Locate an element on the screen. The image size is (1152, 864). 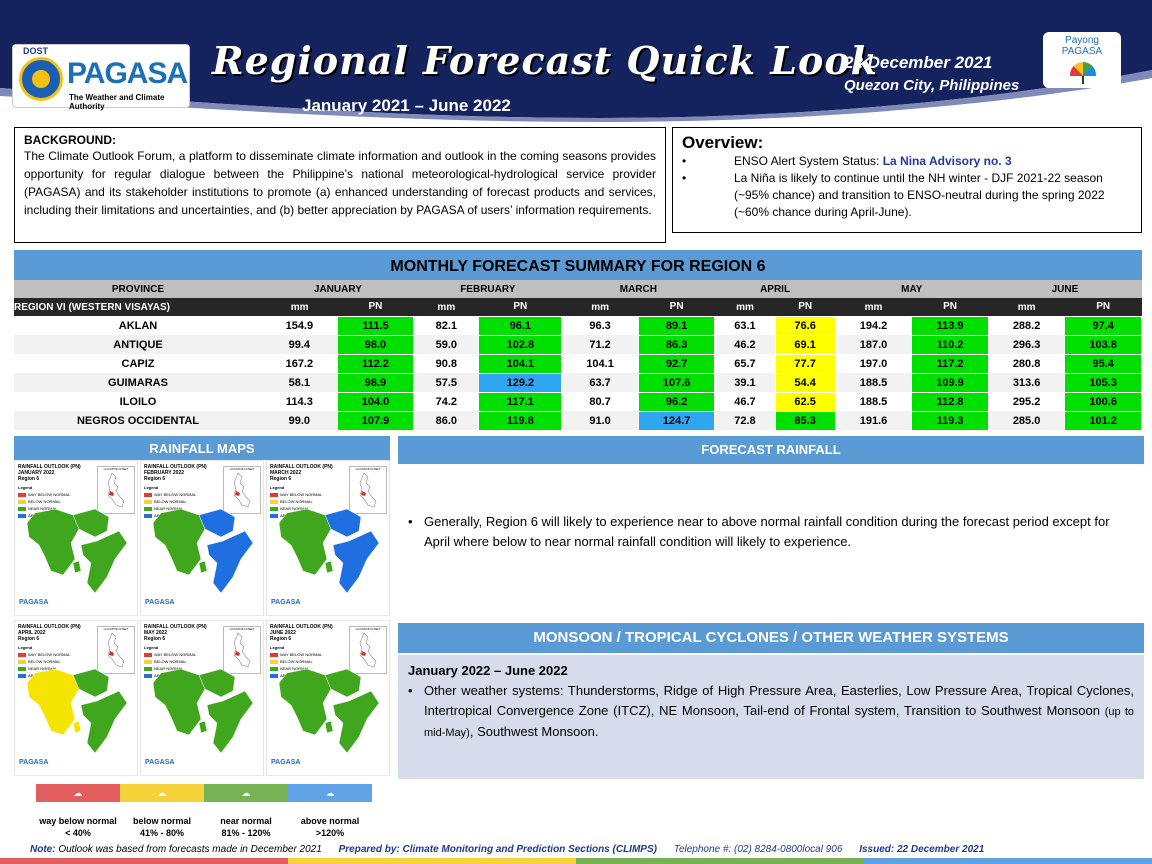
pn-cell: 96.1 is located at coordinates (520, 325).